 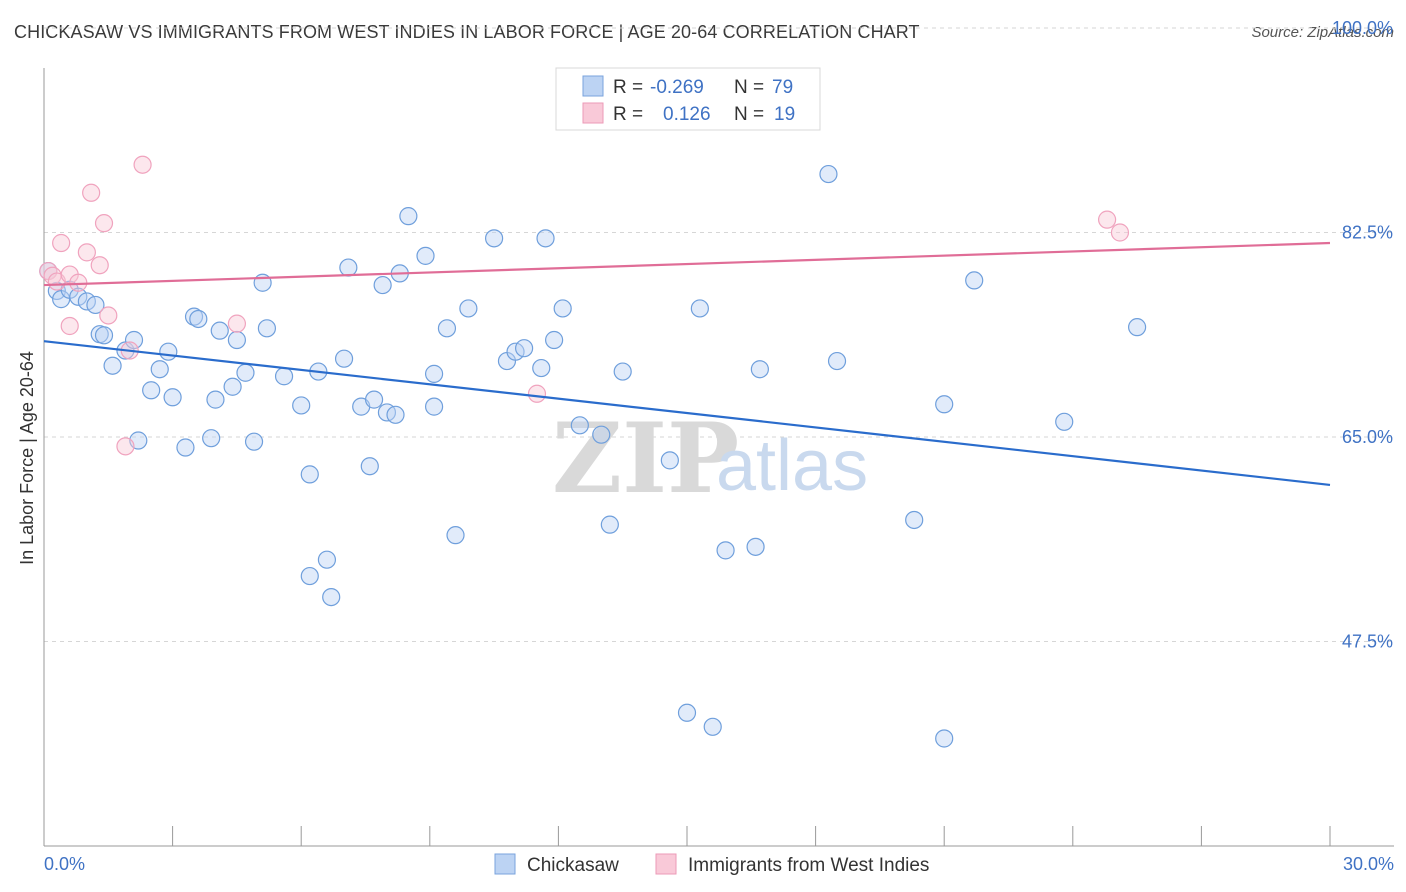 What do you see at coordinates (677, 87) in the screenshot?
I see `legend-r-value-chickasaw: -0.269` at bounding box center [677, 87].